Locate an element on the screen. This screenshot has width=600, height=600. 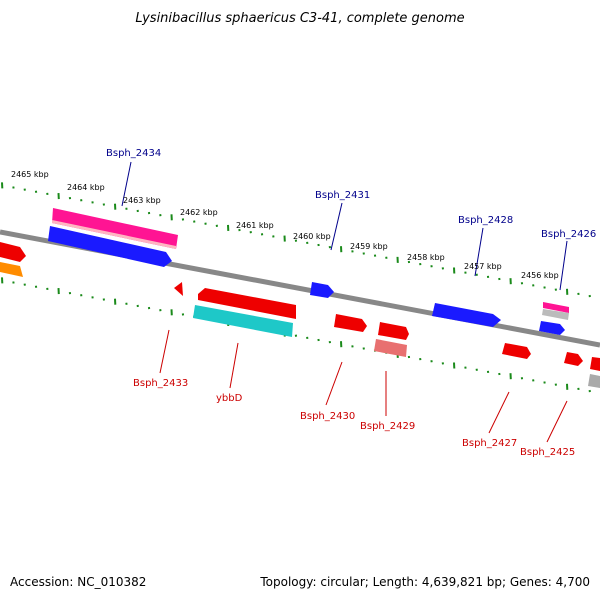
scale-label: 2461 kbp is located at coordinates (255, 225).